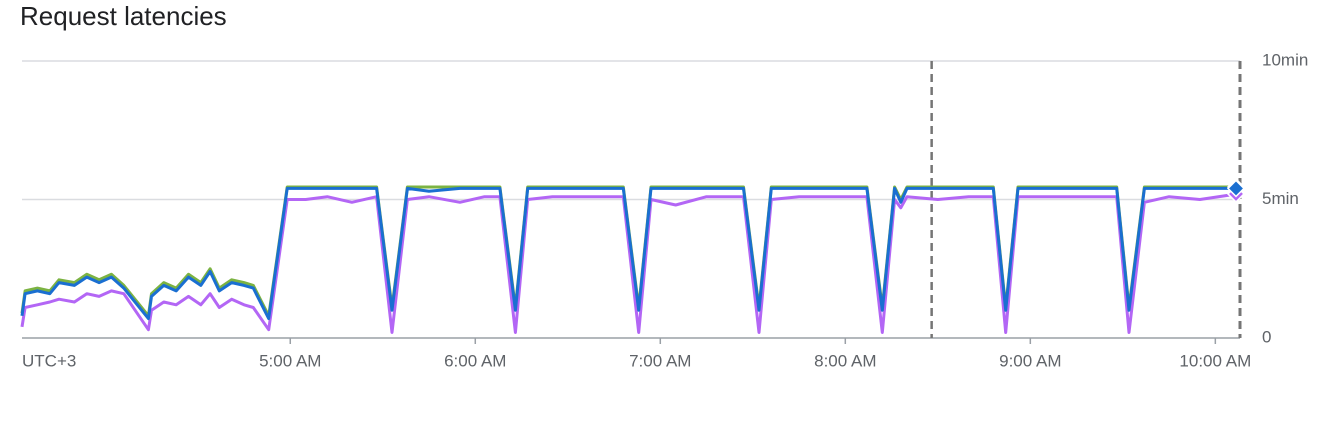 The image size is (1344, 438). Describe the element at coordinates (845, 360) in the screenshot. I see `x-tick-label: 8:00 AM` at that location.